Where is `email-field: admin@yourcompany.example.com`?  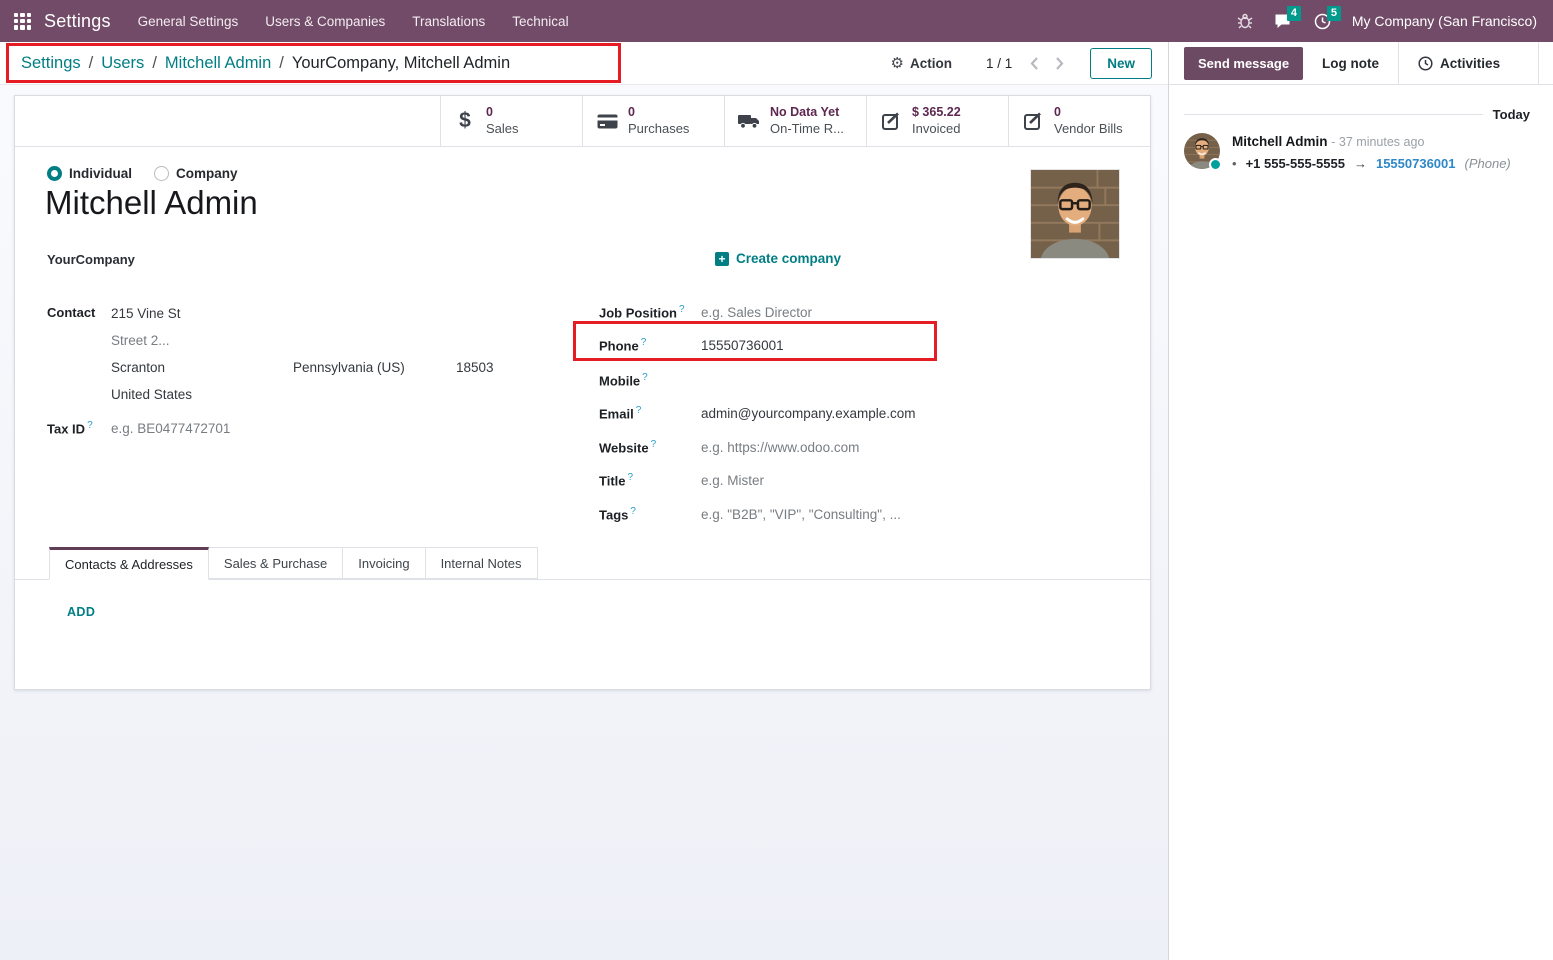 email-field: admin@yourcompany.example.com is located at coordinates (808, 414).